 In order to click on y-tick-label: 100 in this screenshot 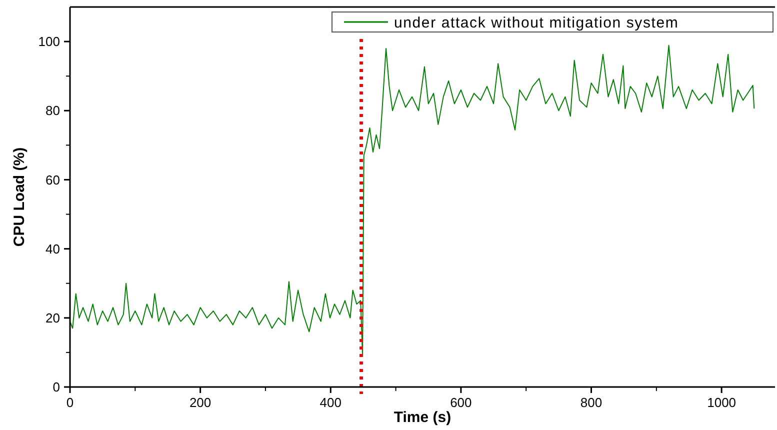, I will do `click(49, 42)`.